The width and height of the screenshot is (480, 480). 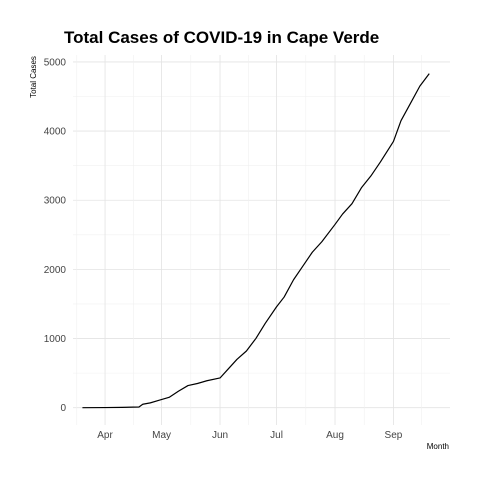 I want to click on y-tick-label: 2000, so click(x=55, y=270).